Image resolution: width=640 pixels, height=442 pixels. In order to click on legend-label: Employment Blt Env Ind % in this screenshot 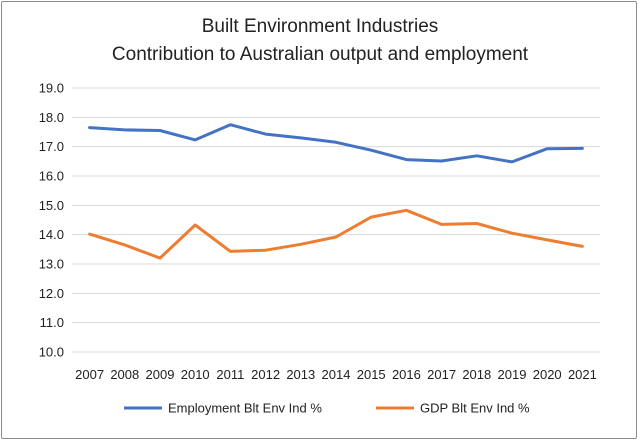, I will do `click(245, 408)`.